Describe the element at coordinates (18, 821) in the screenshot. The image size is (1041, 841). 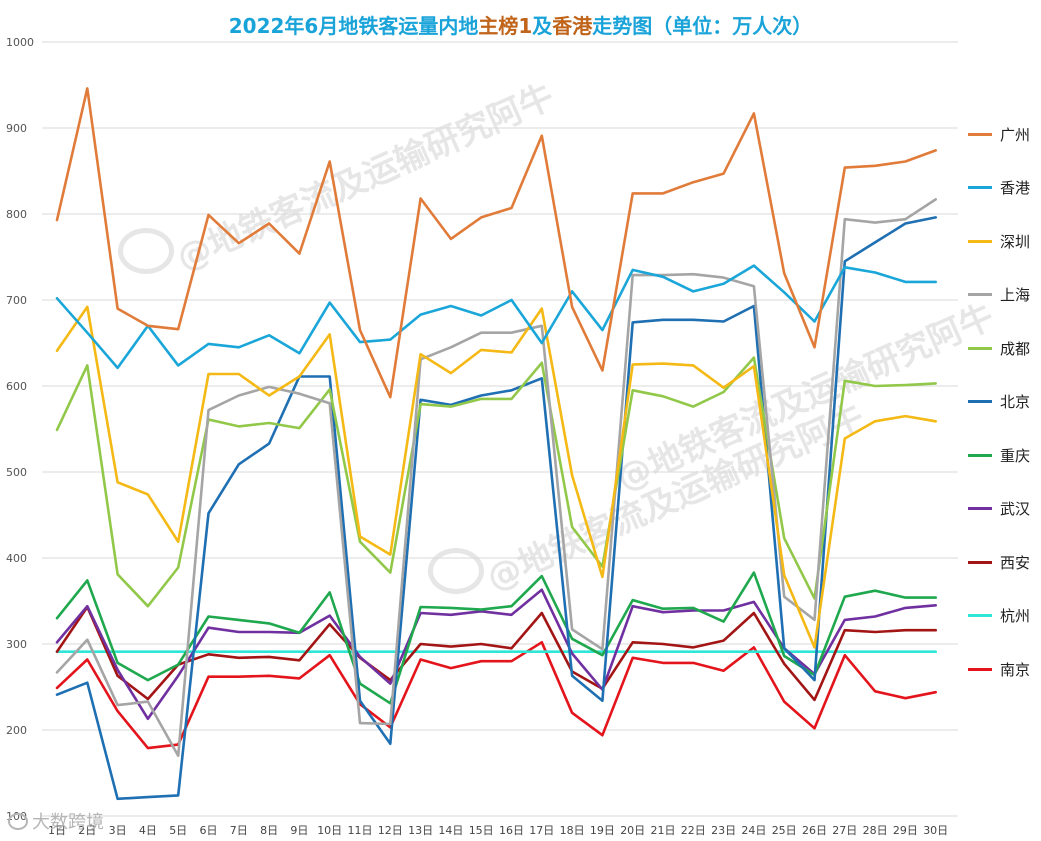
I see `weibo-icon` at that location.